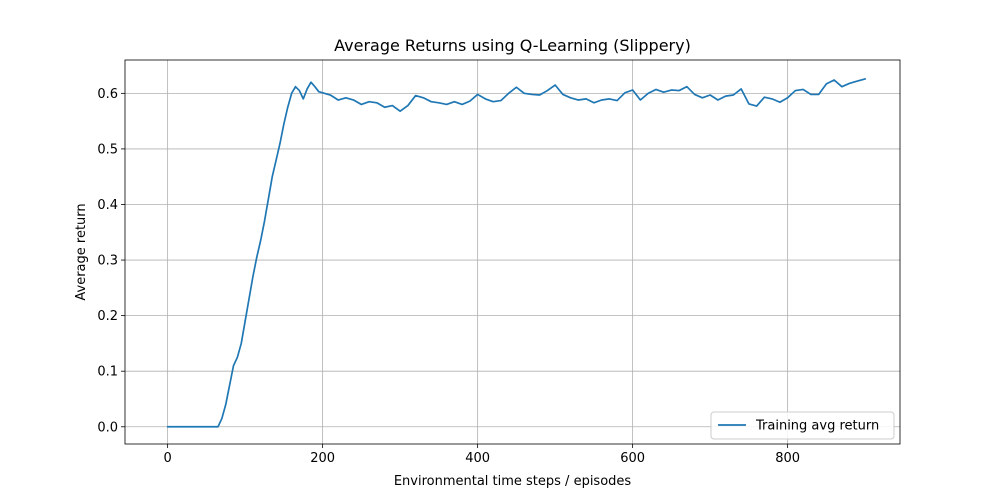 The height and width of the screenshot is (500, 1000). What do you see at coordinates (107, 149) in the screenshot?
I see `y-tick-label: 0.5` at bounding box center [107, 149].